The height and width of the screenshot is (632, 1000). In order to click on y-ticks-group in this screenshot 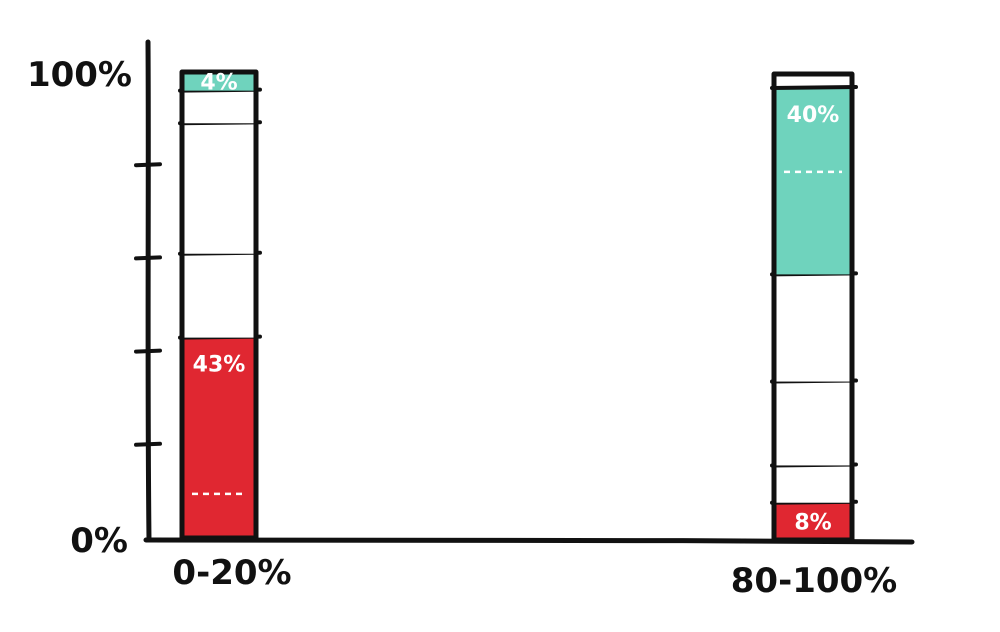, I will do `click(148, 304)`.